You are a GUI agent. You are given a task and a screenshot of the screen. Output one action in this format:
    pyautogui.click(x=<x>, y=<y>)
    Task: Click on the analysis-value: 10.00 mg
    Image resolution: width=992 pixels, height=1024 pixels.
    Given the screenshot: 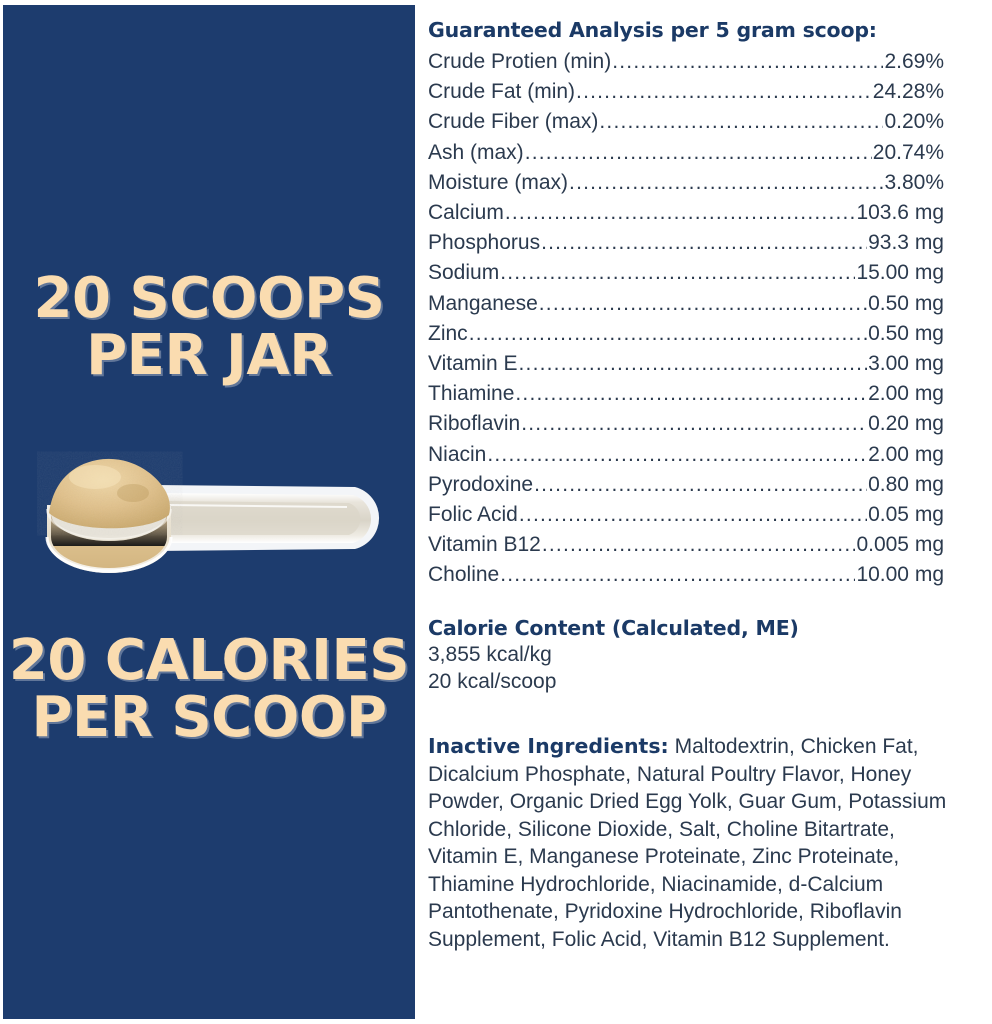 What is the action you would take?
    pyautogui.click(x=900, y=575)
    